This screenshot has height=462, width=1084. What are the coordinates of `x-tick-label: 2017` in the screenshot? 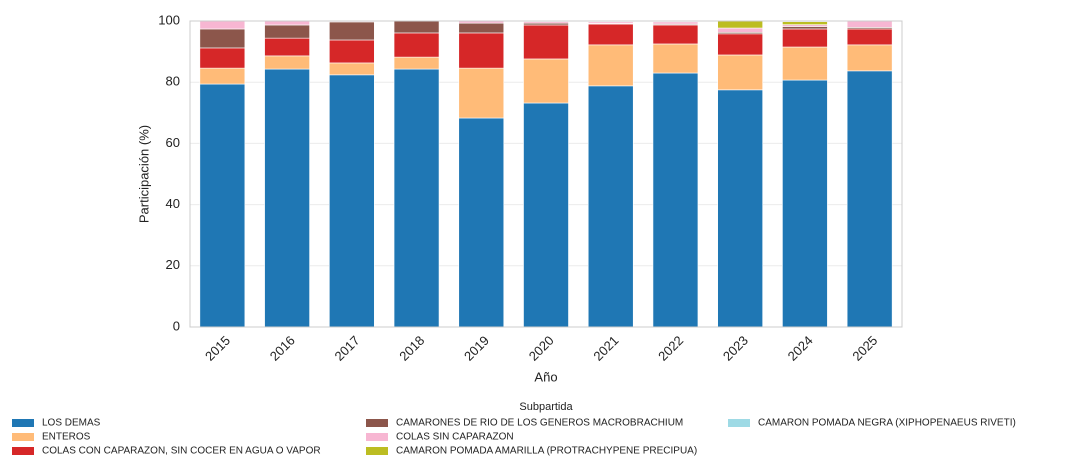 It's located at (347, 348).